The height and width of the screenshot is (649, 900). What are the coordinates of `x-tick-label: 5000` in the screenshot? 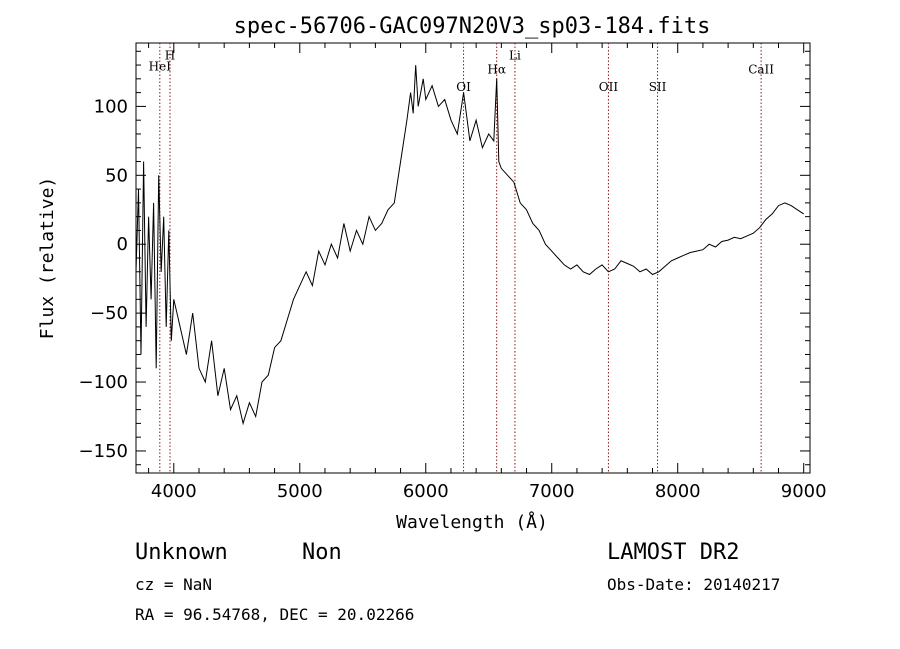 It's located at (300, 491).